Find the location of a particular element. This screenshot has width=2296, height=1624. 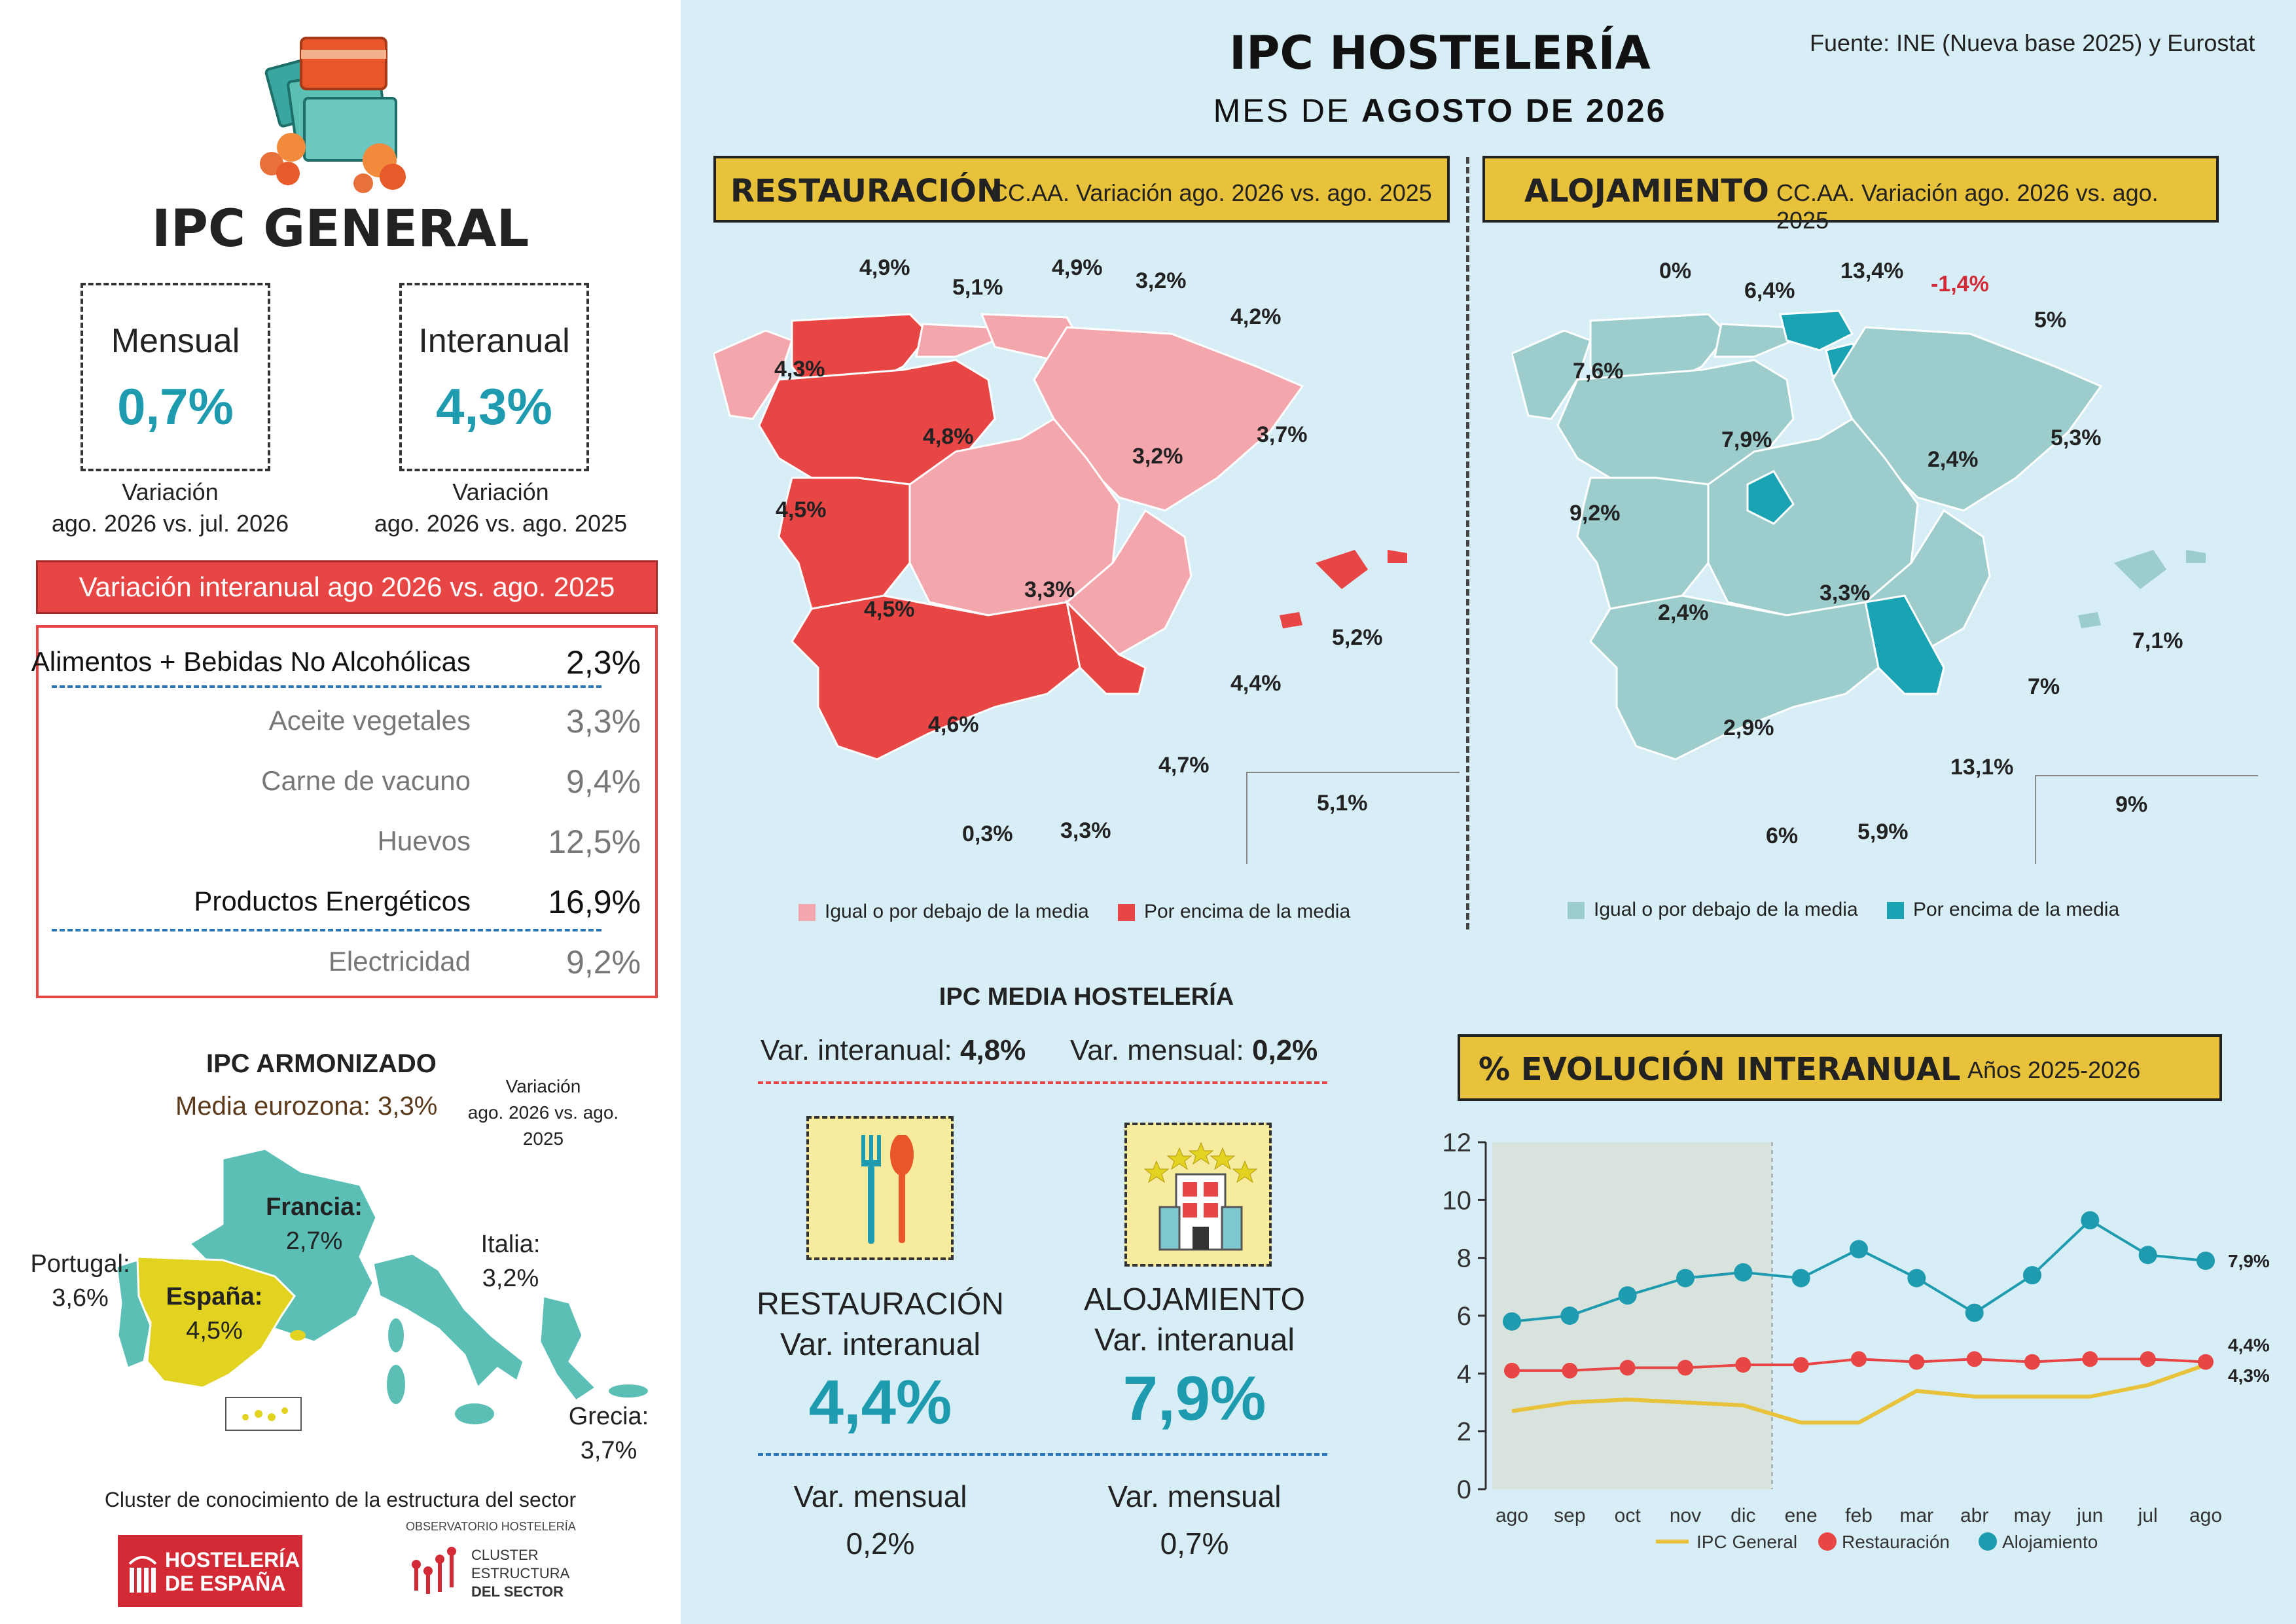

armonizado-note-line1: Variación is located at coordinates (543, 1086).